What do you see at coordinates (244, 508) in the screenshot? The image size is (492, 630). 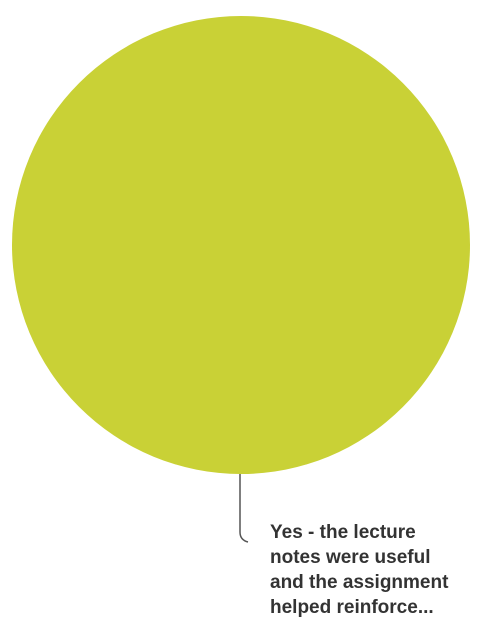 I see `slice-label-leader-line` at bounding box center [244, 508].